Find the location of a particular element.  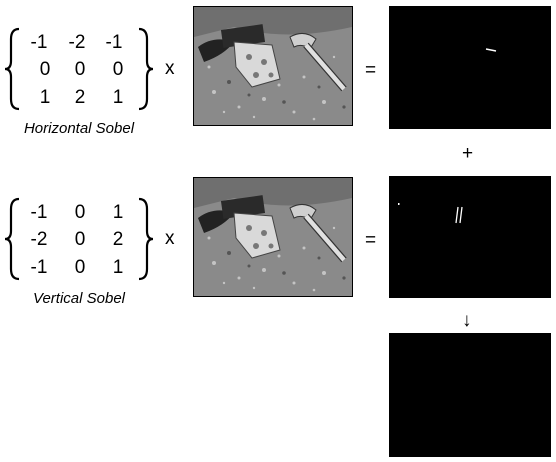

horizontal-sobel-caption: Horizontal Sobel is located at coordinates (79, 128).